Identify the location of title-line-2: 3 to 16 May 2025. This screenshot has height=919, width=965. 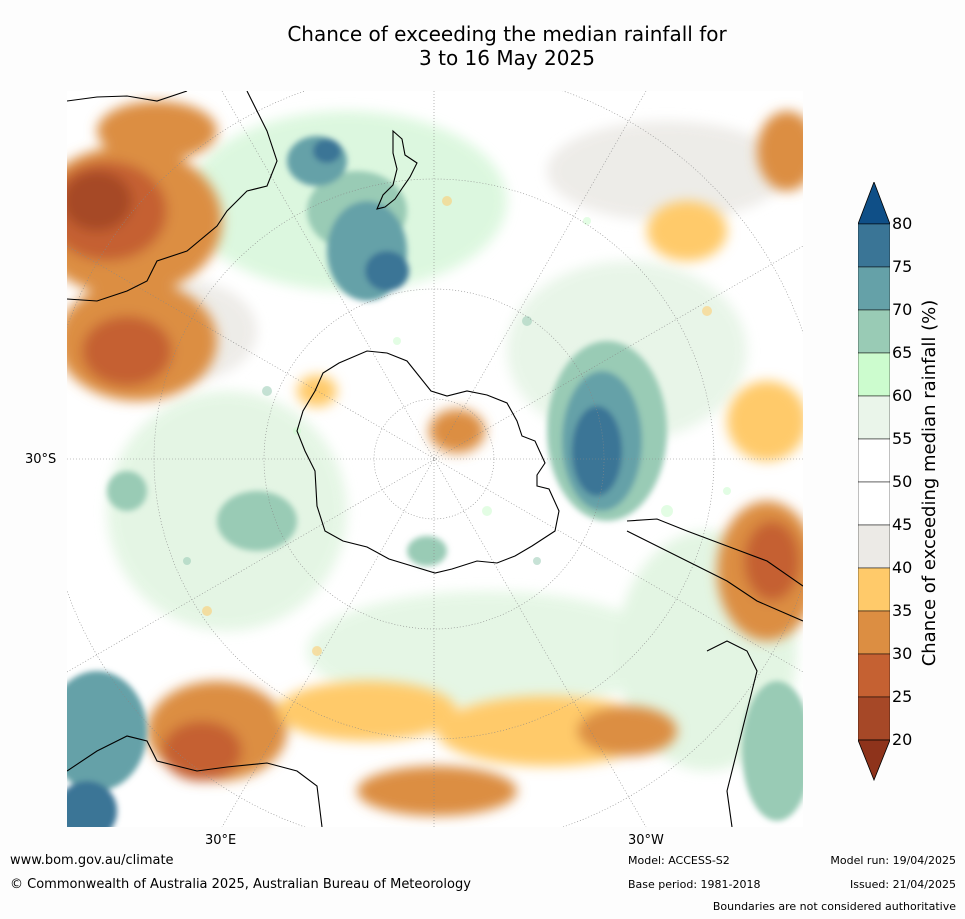
(507, 58).